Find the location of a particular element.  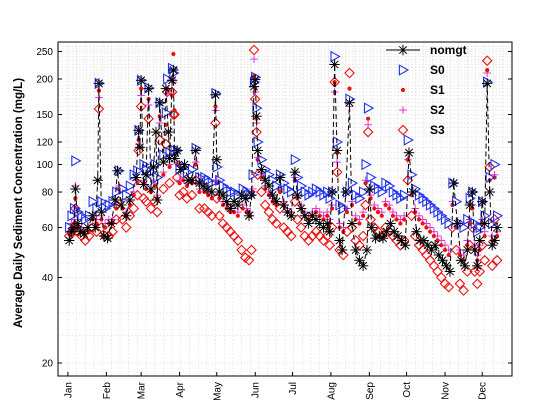

x-tick-label: May is located at coordinates (217, 391).